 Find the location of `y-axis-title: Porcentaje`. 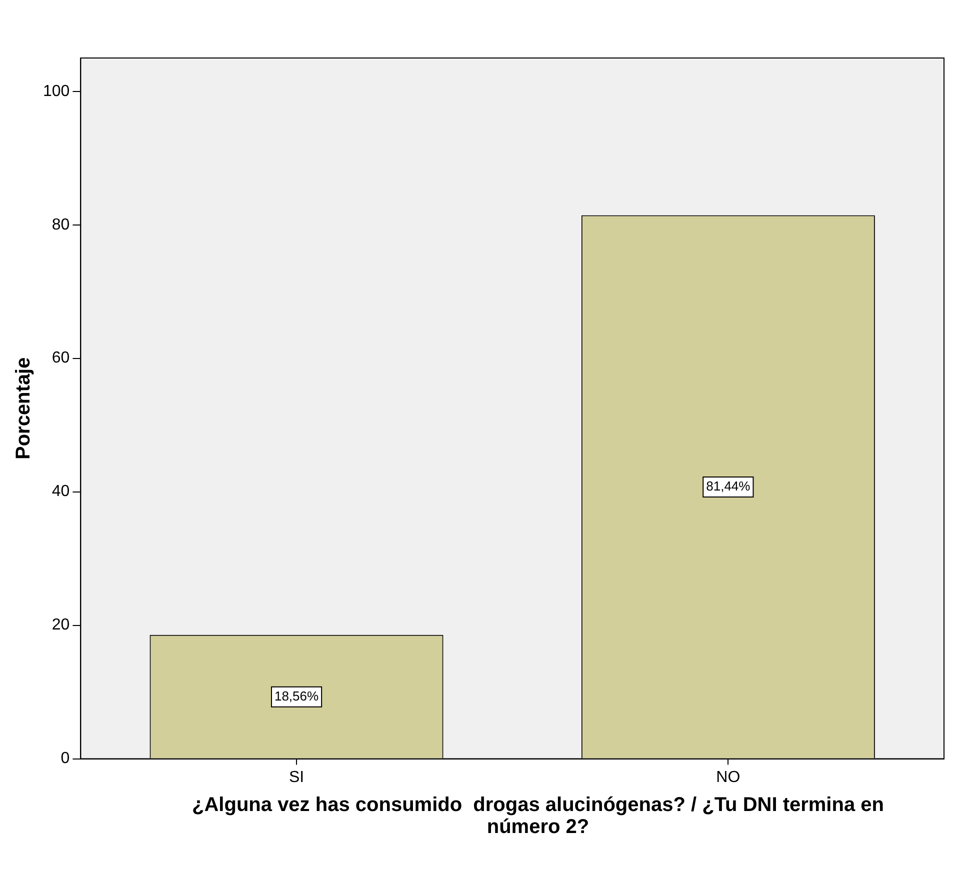

y-axis-title: Porcentaje is located at coordinates (23, 408).